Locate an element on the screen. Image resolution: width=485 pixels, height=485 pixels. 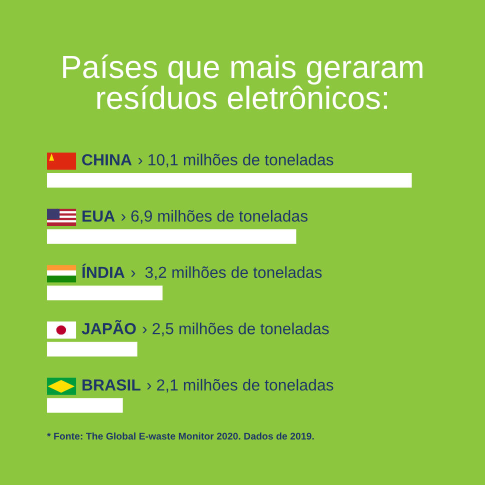
data-label: › 2,5 milhões de toneladas is located at coordinates (235, 329).